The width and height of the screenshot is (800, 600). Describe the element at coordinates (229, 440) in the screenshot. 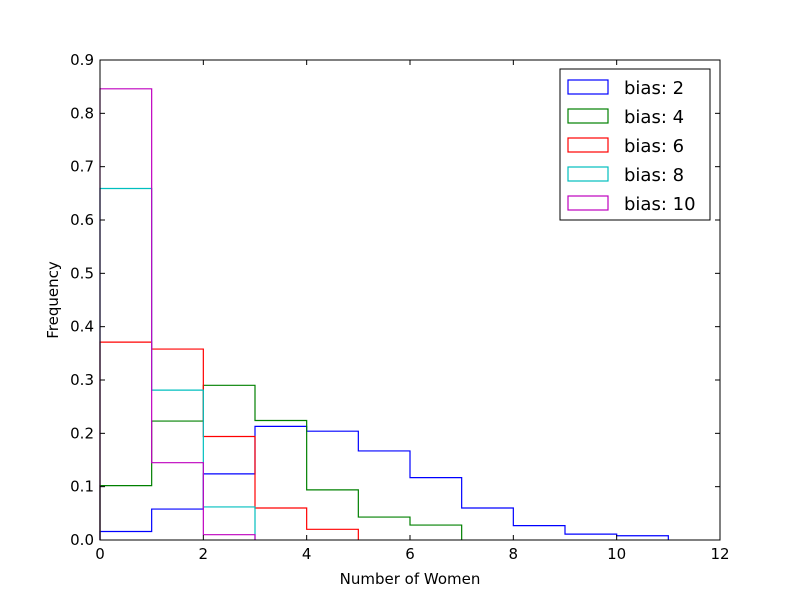

I see `series-2-outline` at that location.